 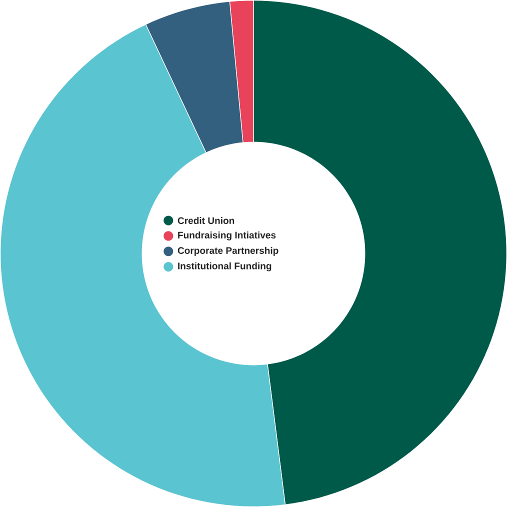 I want to click on legend-label: Credit Union, so click(x=206, y=220).